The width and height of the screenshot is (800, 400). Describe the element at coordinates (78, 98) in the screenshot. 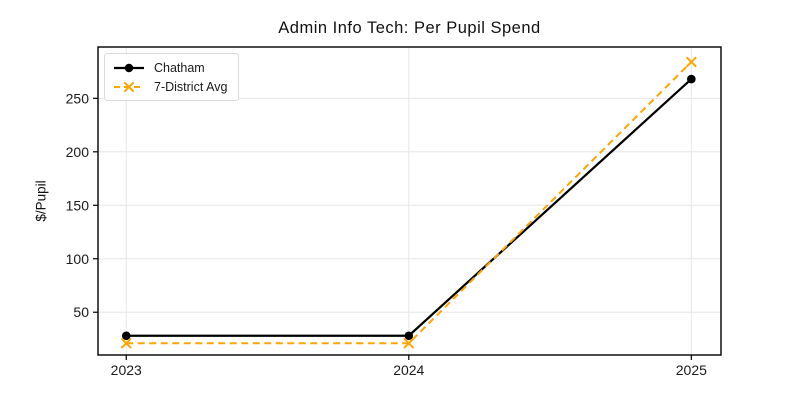

I see `y-tick-label: 250` at that location.